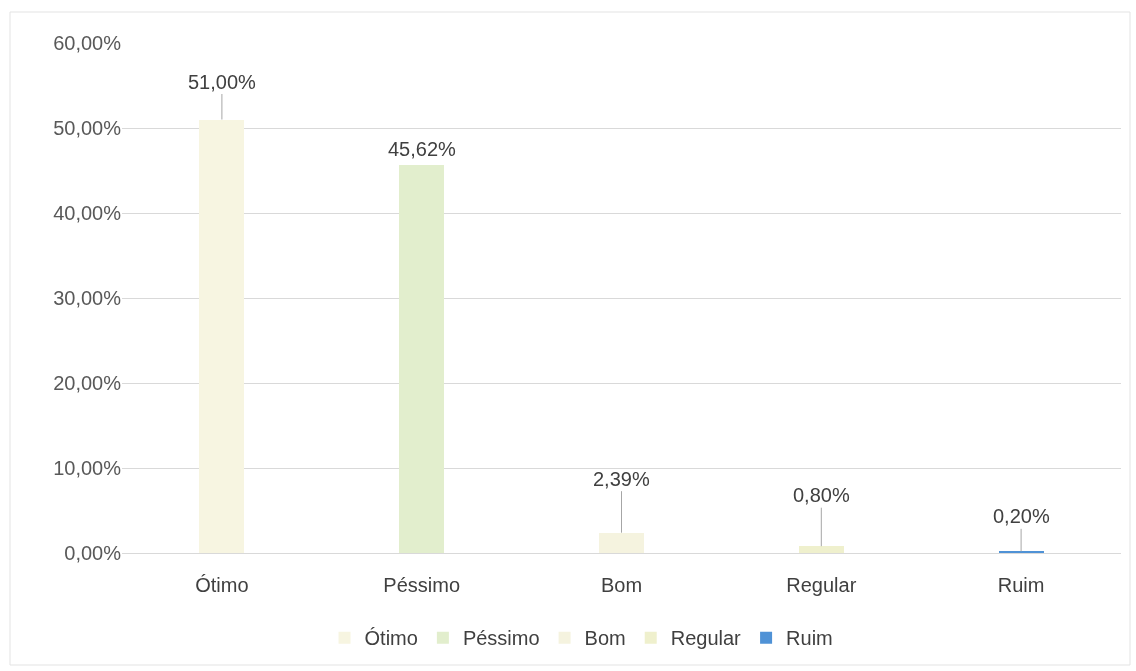  What do you see at coordinates (87, 128) in the screenshot?
I see `y-tick-label: 50,00%` at bounding box center [87, 128].